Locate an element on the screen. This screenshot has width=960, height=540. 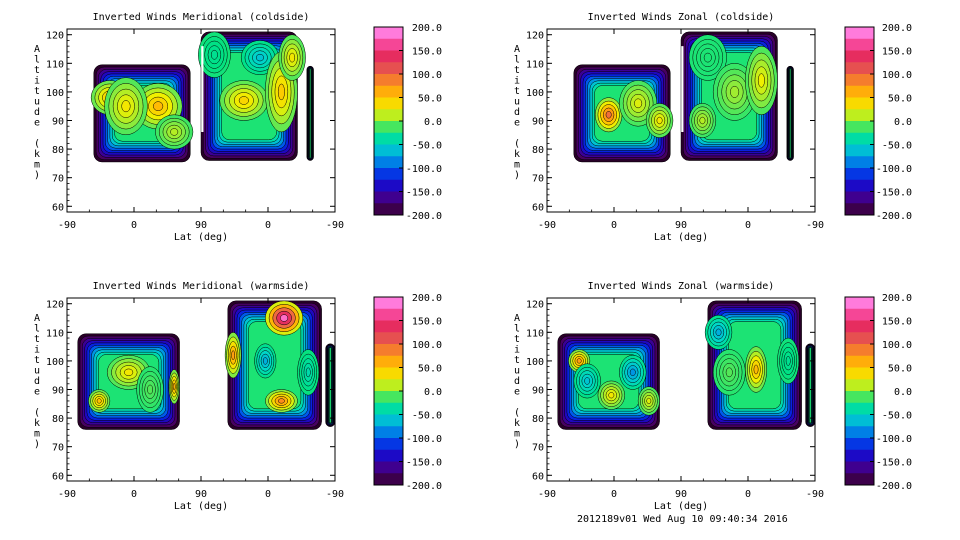
footer-timestamp: 2012189v01 Wed Aug 10 09:40:34 2016 is located at coordinates (682, 519).